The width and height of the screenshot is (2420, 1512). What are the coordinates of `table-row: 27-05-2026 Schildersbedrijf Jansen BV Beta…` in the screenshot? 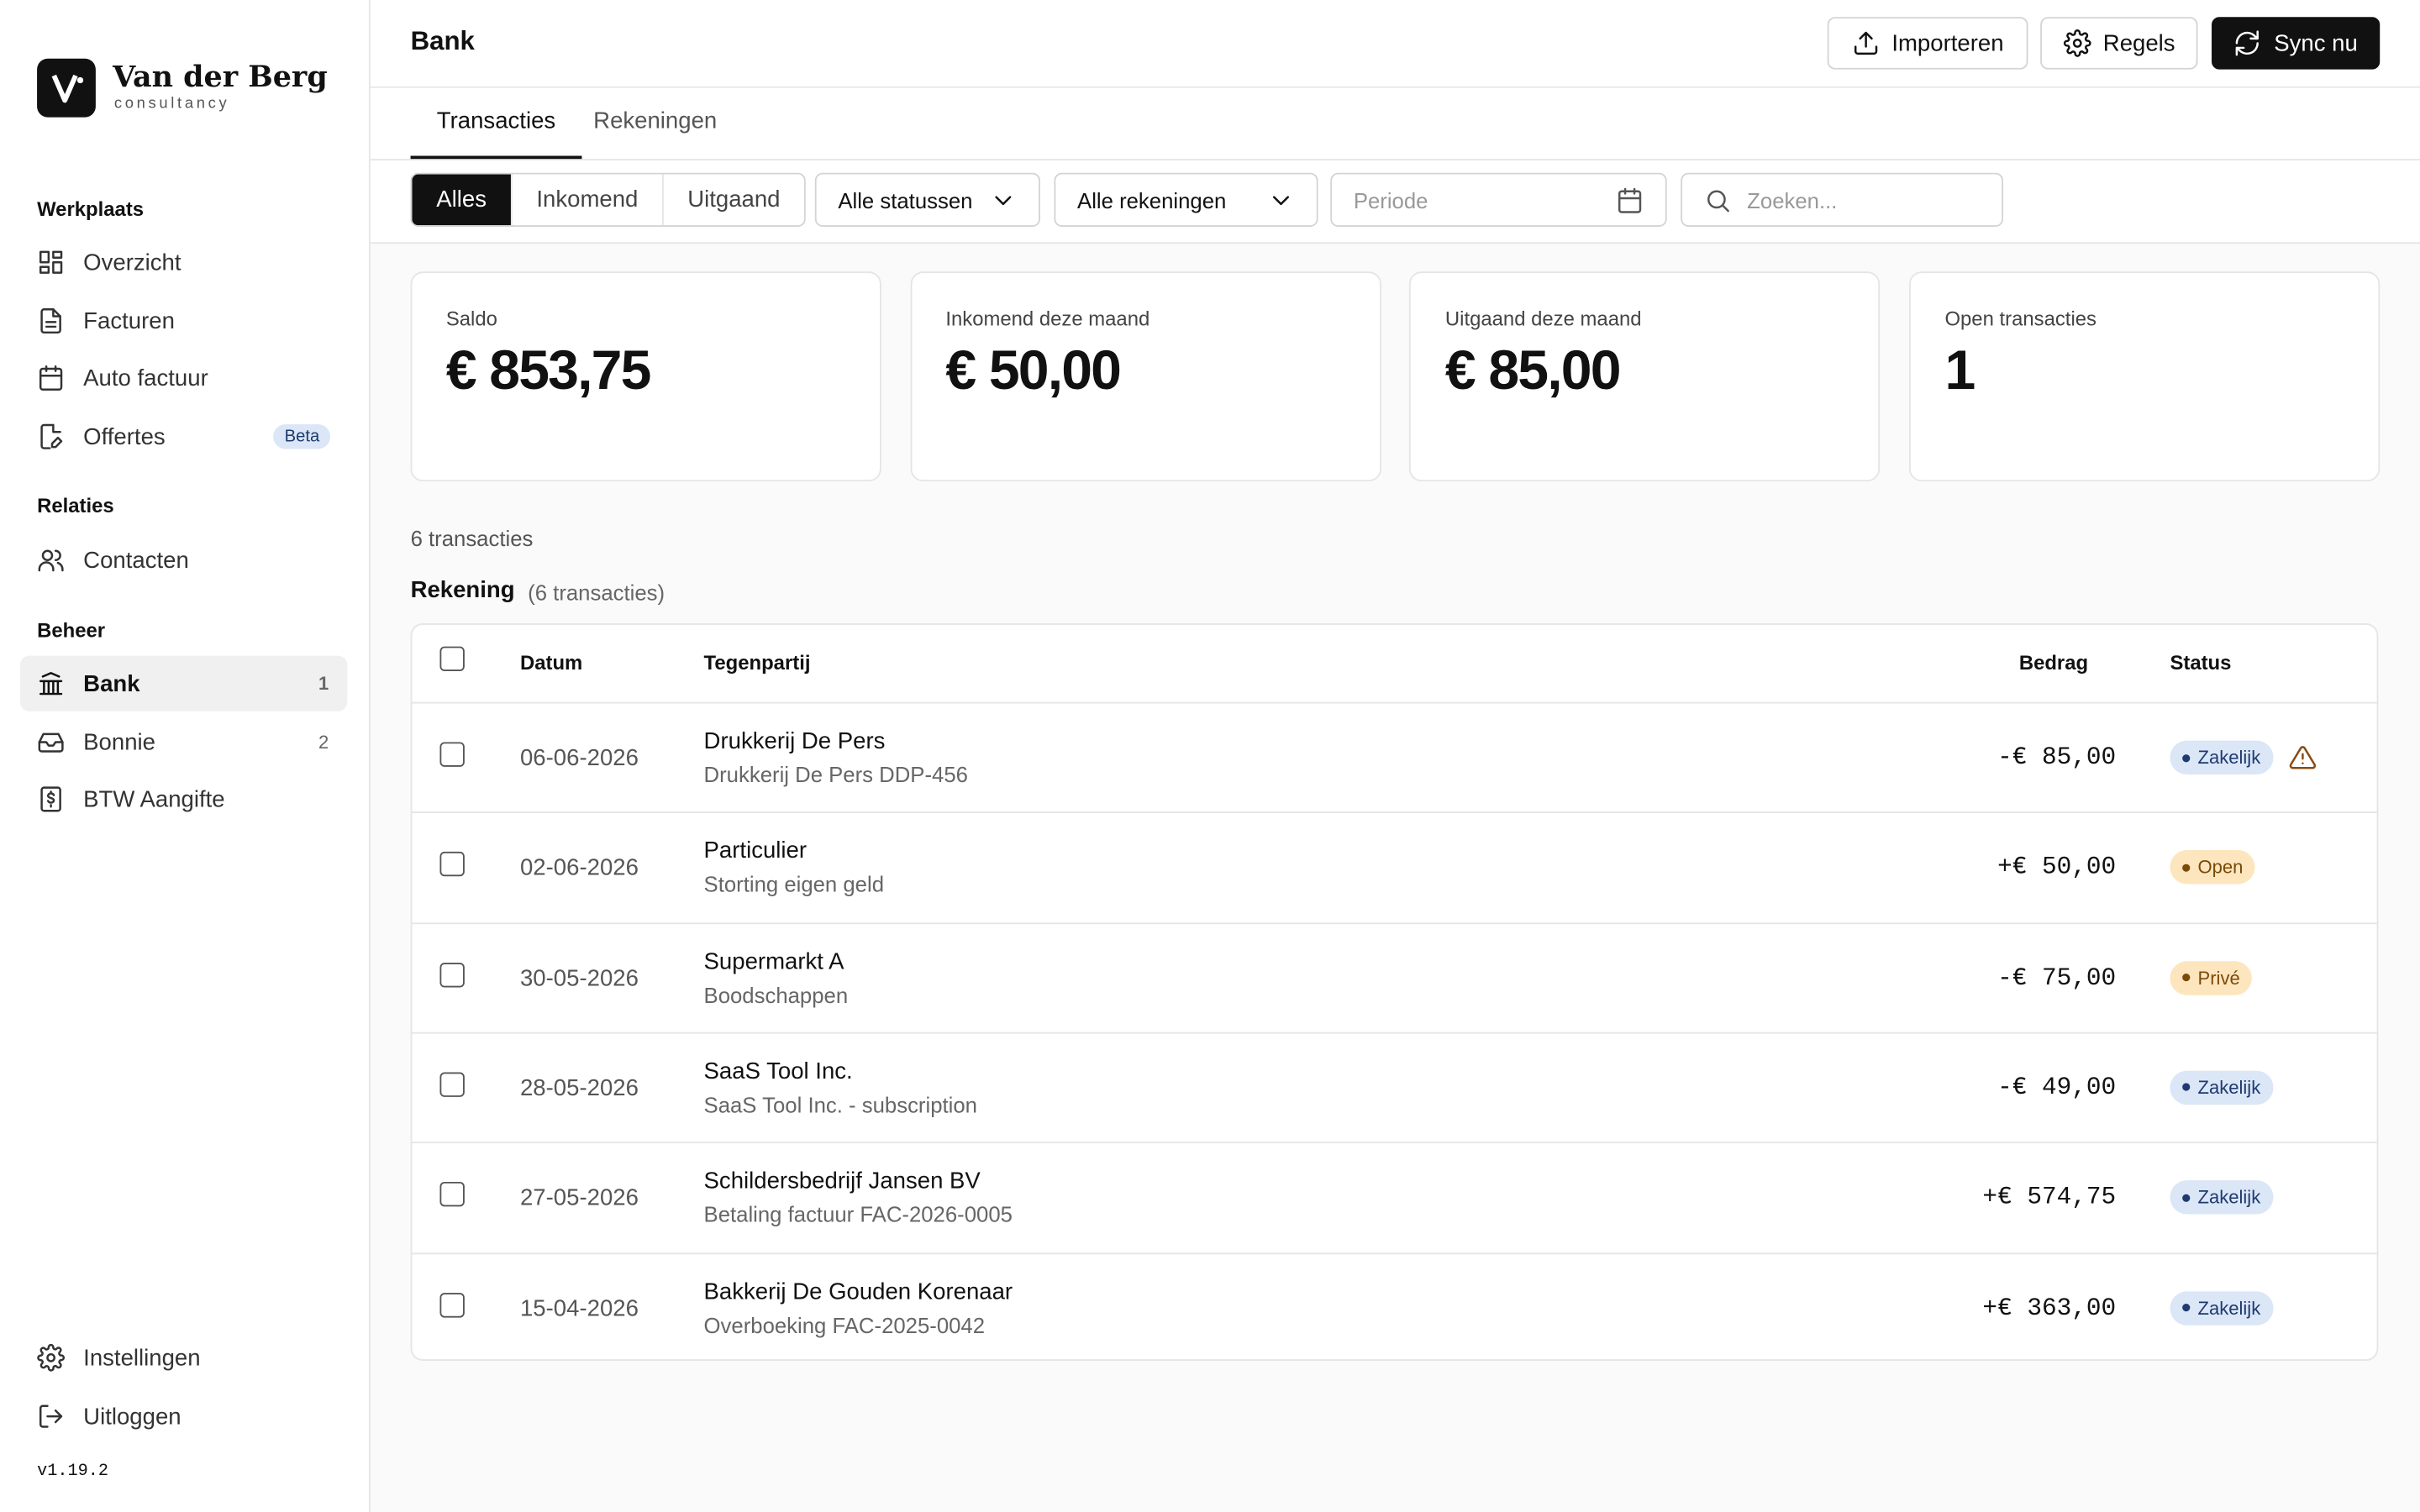 It's located at (1394, 1197).